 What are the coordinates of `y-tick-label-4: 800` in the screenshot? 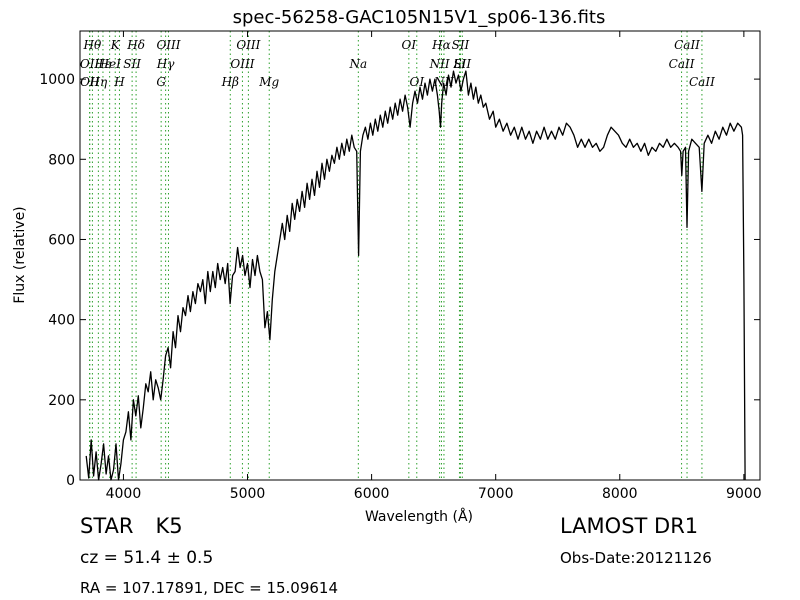 It's located at (61, 160).